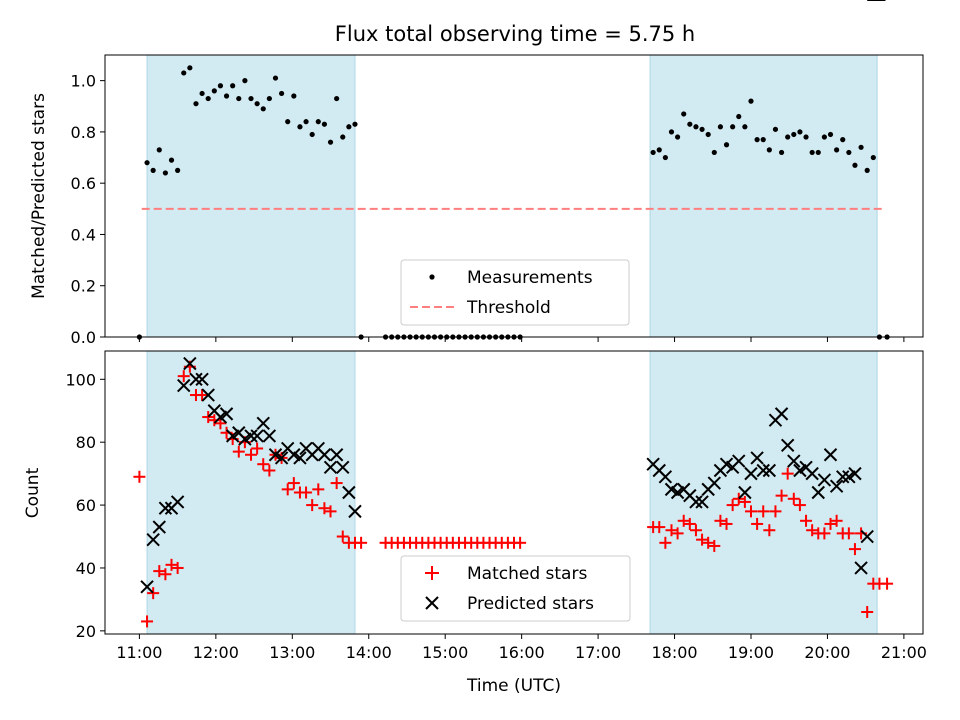  Describe the element at coordinates (513, 686) in the screenshot. I see `x-axis-label: Time (UTC)` at that location.